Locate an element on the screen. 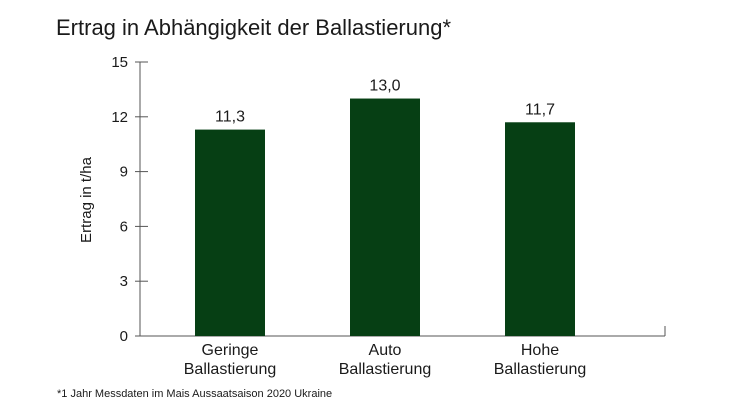 Image resolution: width=735 pixels, height=410 pixels. y-ticks: 0 3 6 9 12 15 is located at coordinates (129, 199).